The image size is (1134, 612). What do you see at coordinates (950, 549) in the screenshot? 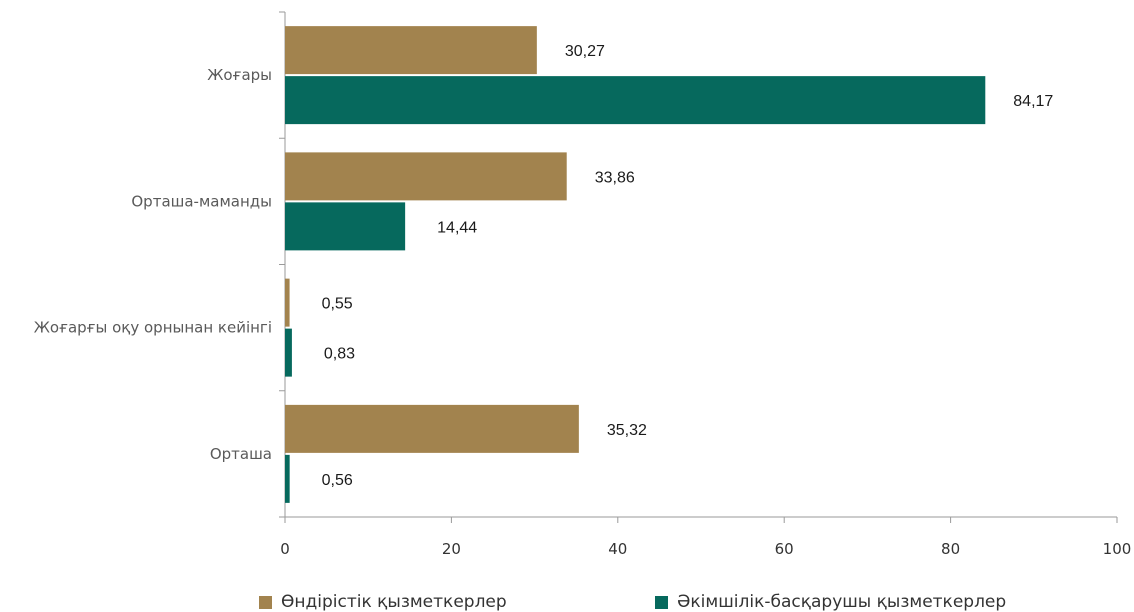
I see `x-tick-label: 80` at bounding box center [950, 549].